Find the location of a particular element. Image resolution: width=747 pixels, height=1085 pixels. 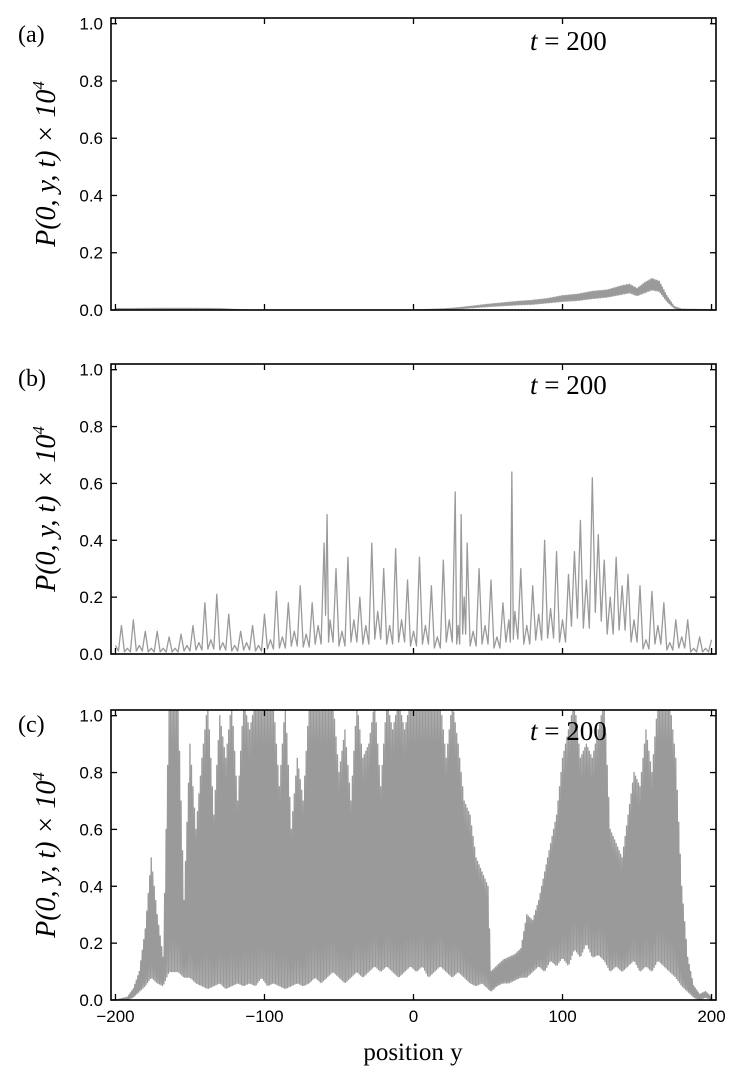

panel-a-y-axis-label: P(0, y, t) × 104 is located at coordinates (45, 164).